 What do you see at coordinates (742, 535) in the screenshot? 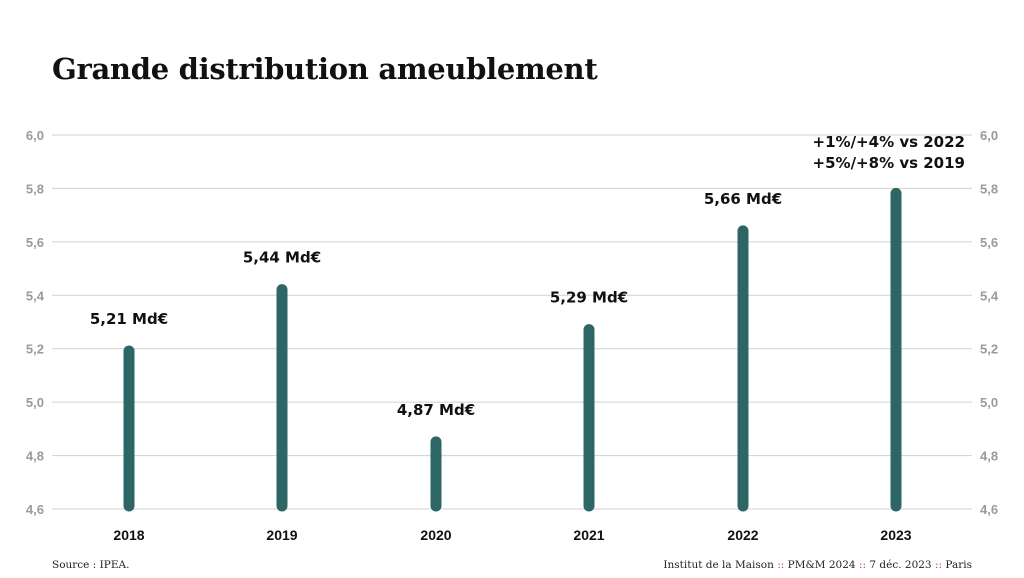
I see `x-tick-label: 2022` at bounding box center [742, 535].